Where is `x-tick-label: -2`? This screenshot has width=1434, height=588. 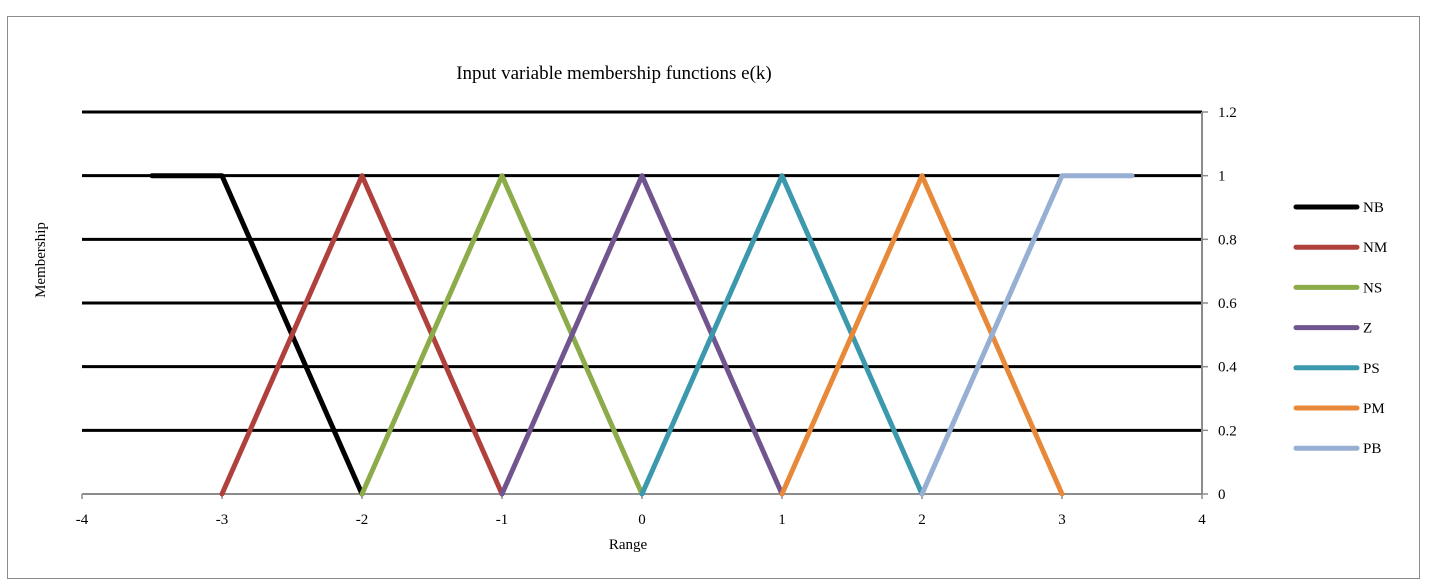
x-tick-label: -2 is located at coordinates (362, 520).